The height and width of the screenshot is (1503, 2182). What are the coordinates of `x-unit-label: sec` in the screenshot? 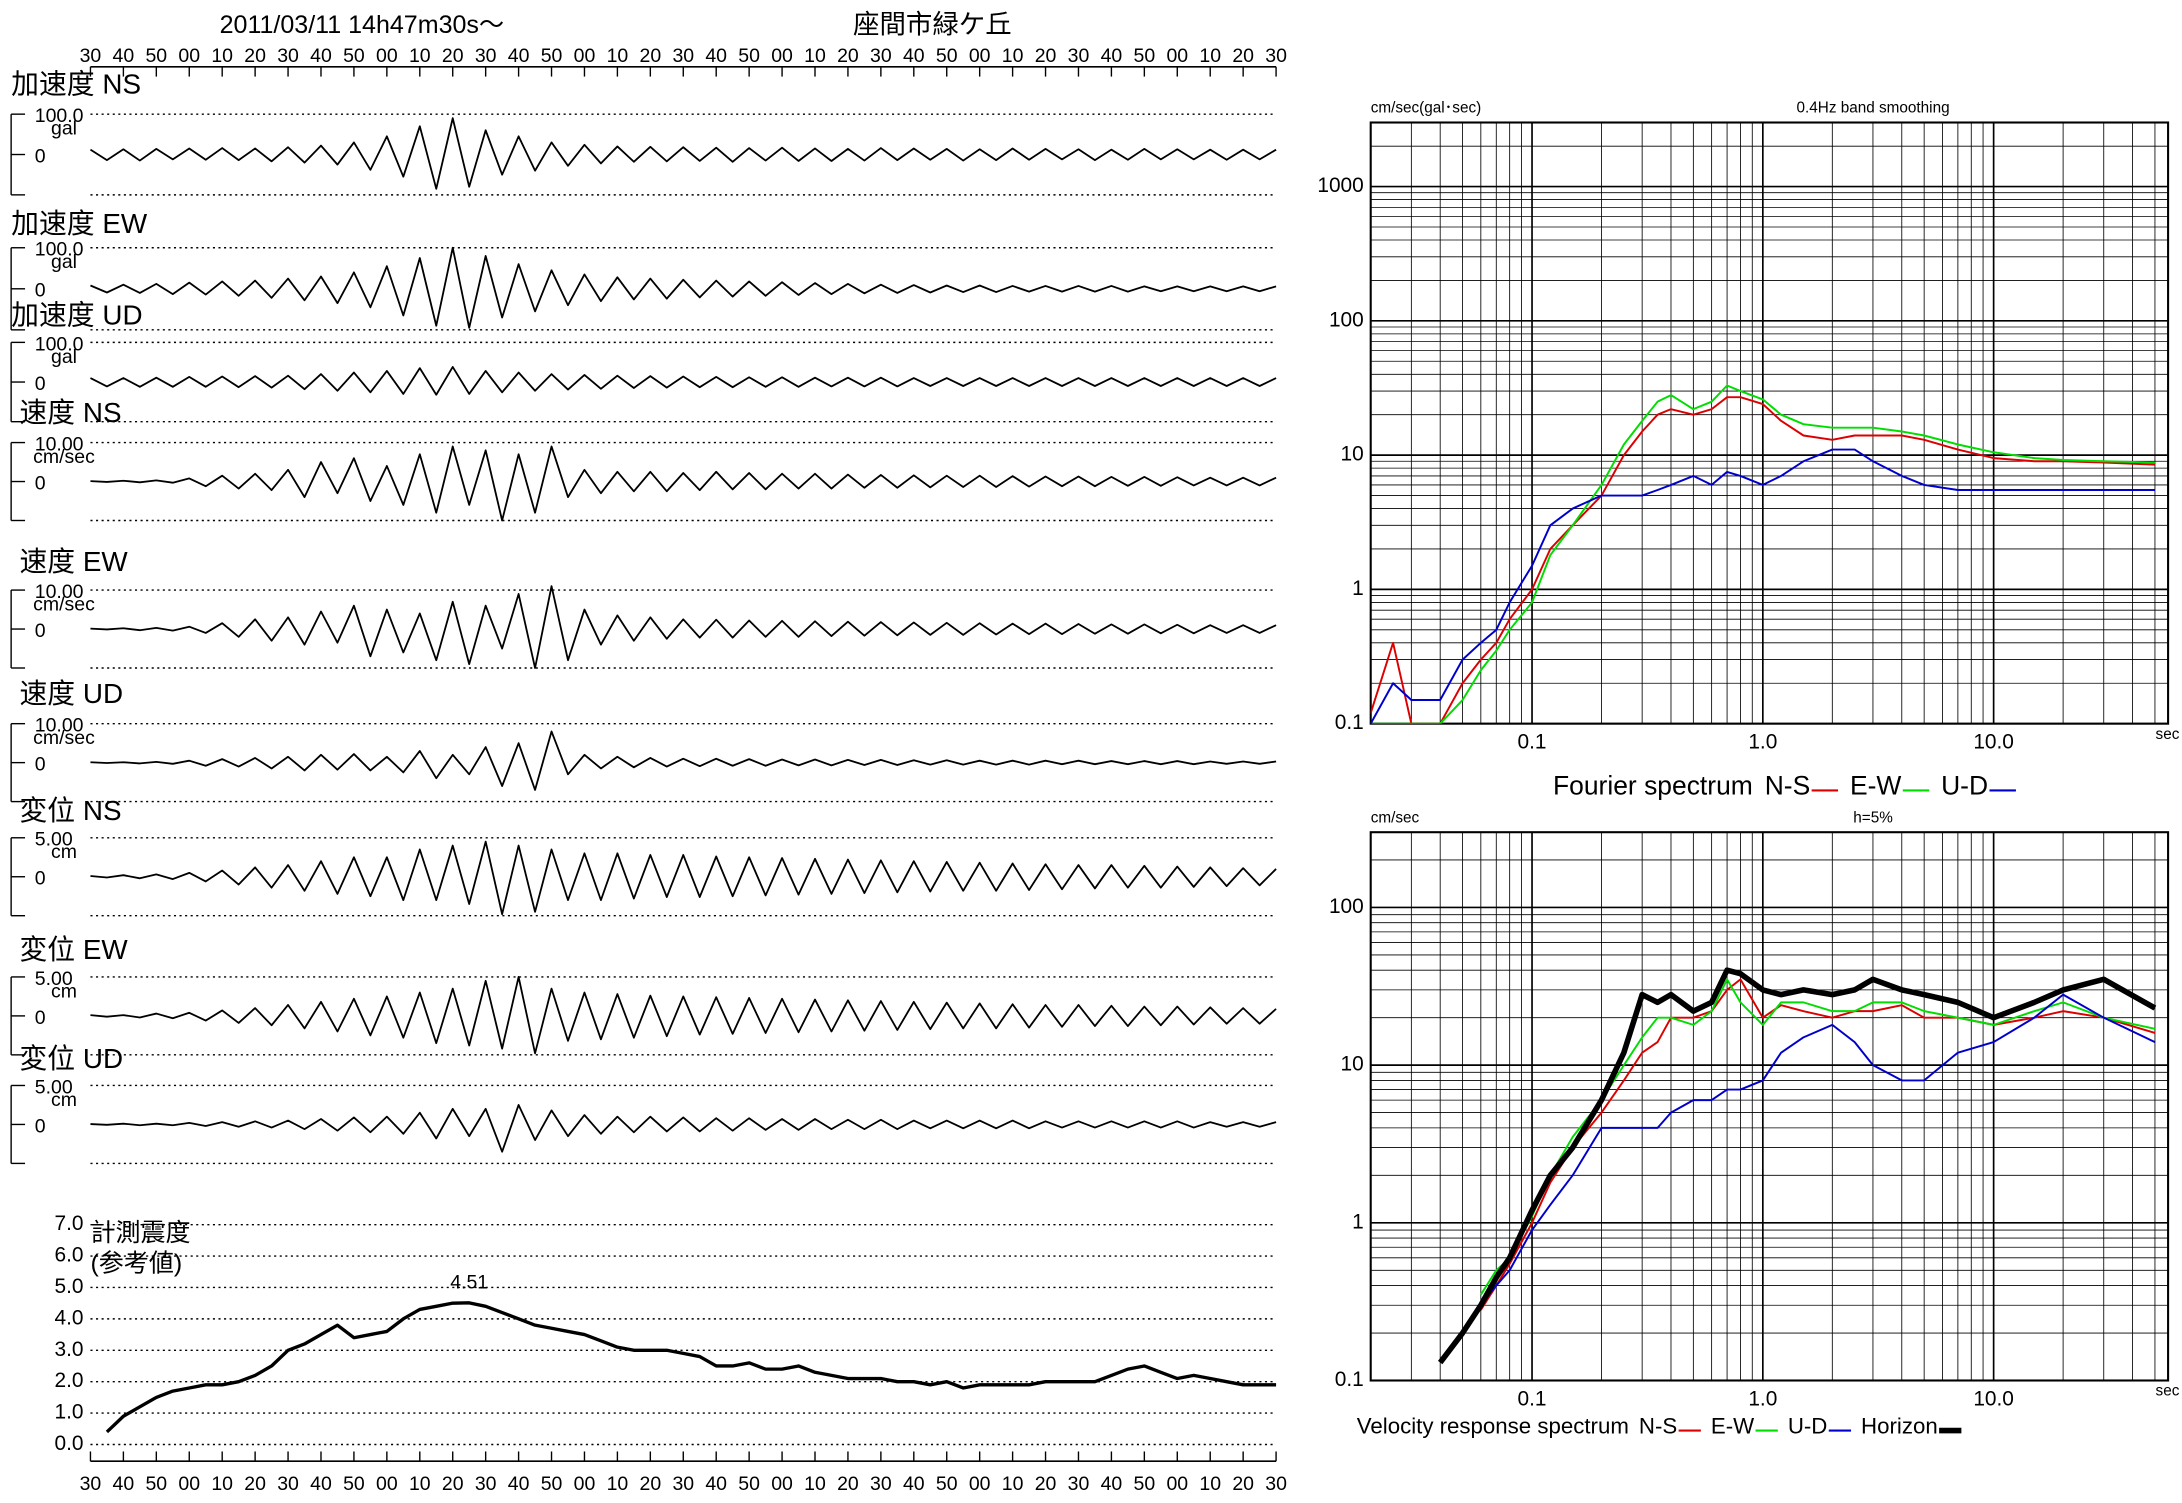 It's located at (2168, 1391).